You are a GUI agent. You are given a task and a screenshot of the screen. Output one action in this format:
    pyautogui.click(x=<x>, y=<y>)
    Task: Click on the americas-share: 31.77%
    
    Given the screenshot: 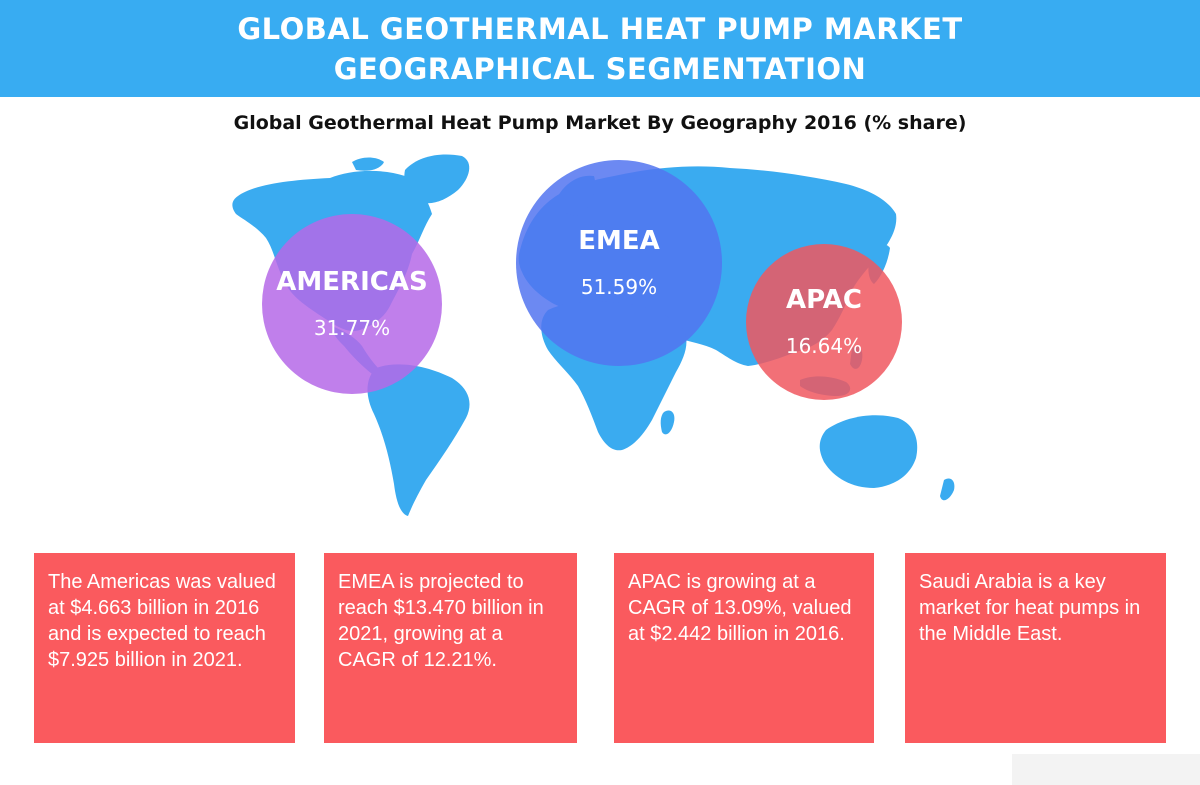 What is the action you would take?
    pyautogui.click(x=352, y=328)
    